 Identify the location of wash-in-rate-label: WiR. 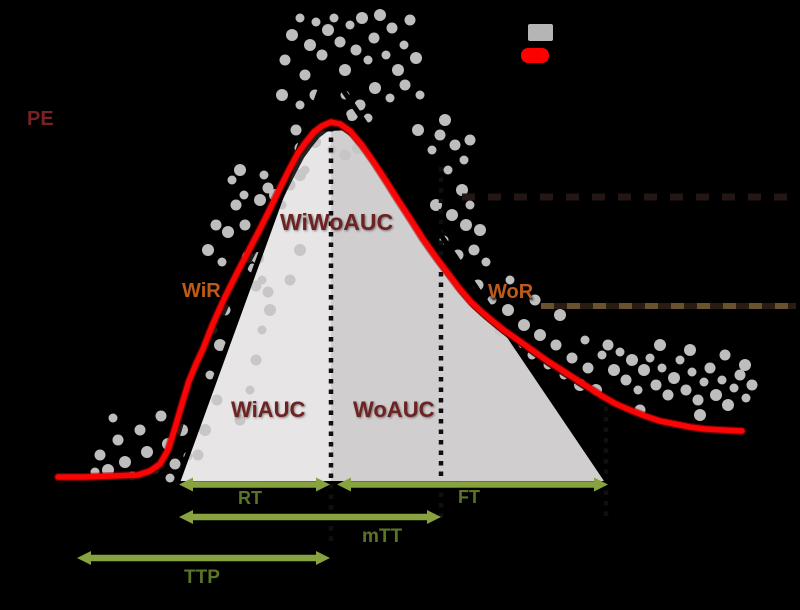
(201, 291).